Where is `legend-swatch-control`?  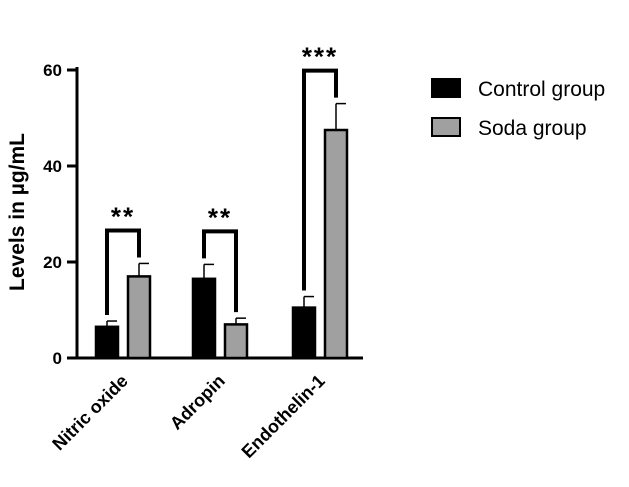 legend-swatch-control is located at coordinates (446, 88).